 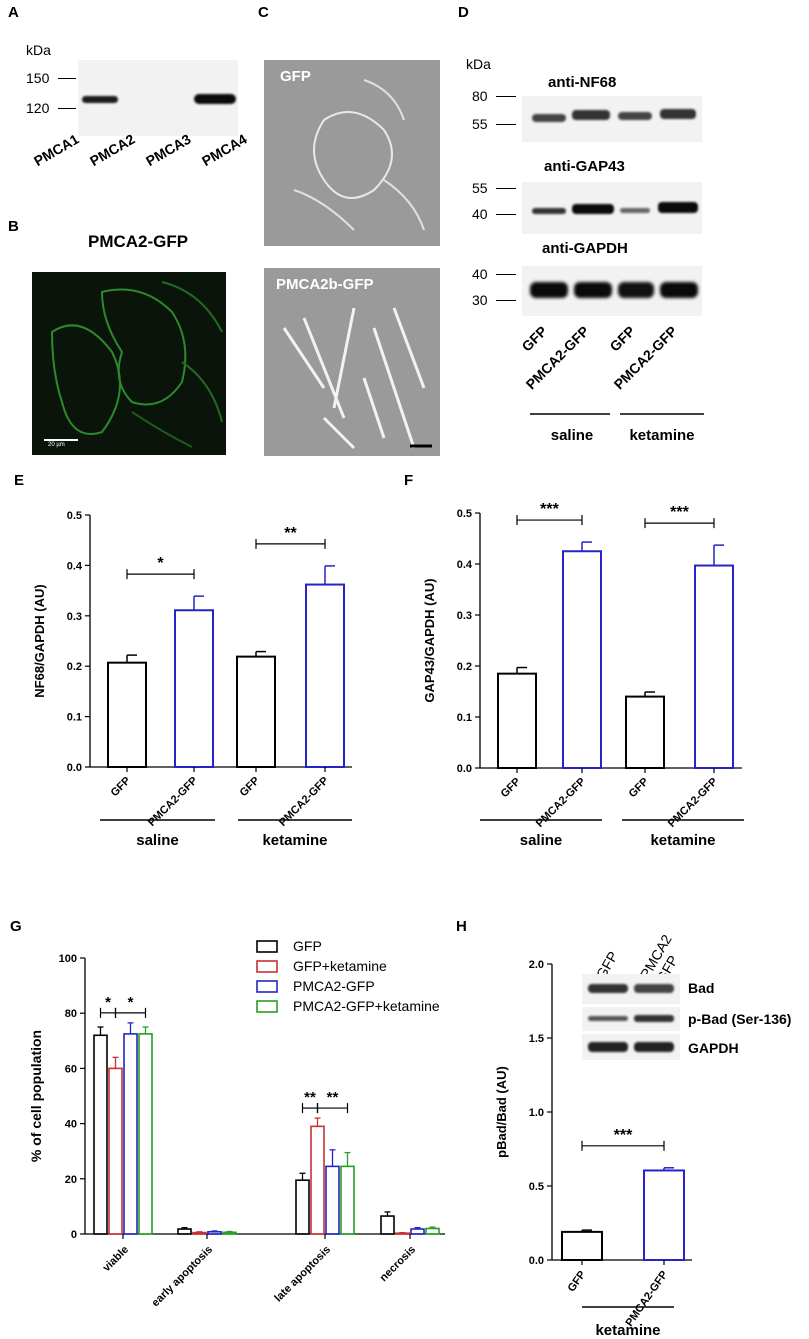 What do you see at coordinates (536, 1261) in the screenshot?
I see `chart-h-ytick-label: 0.0` at bounding box center [536, 1261].